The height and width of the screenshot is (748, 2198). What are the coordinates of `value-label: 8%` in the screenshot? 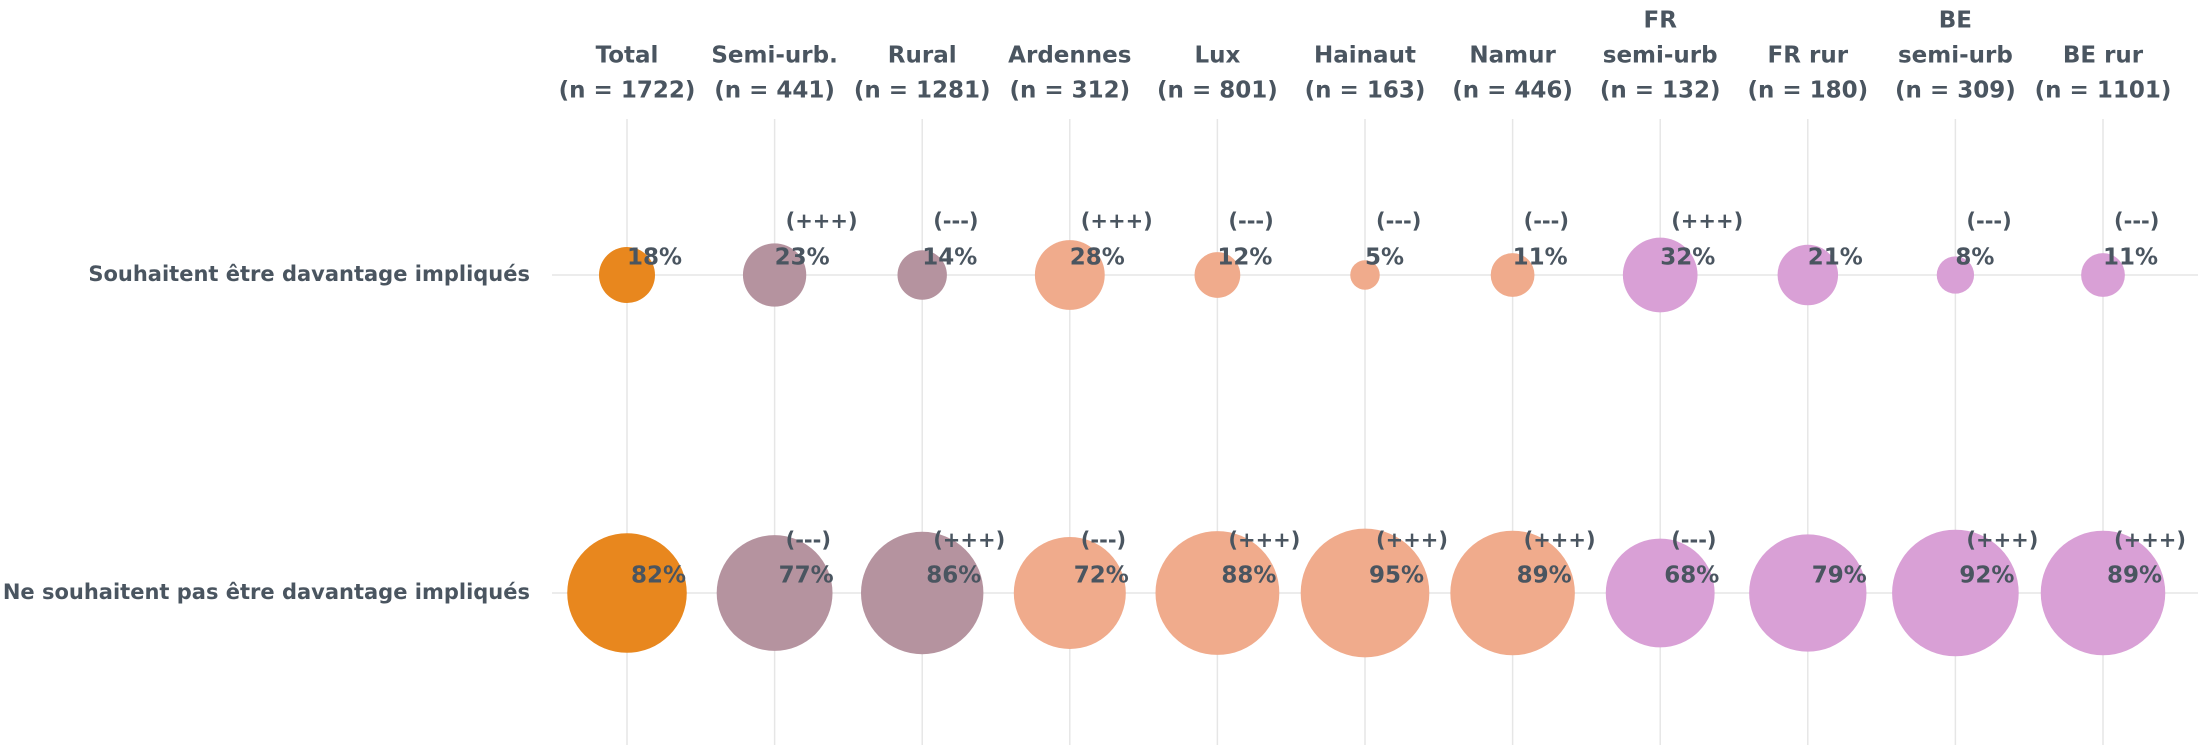 It's located at (1974, 258).